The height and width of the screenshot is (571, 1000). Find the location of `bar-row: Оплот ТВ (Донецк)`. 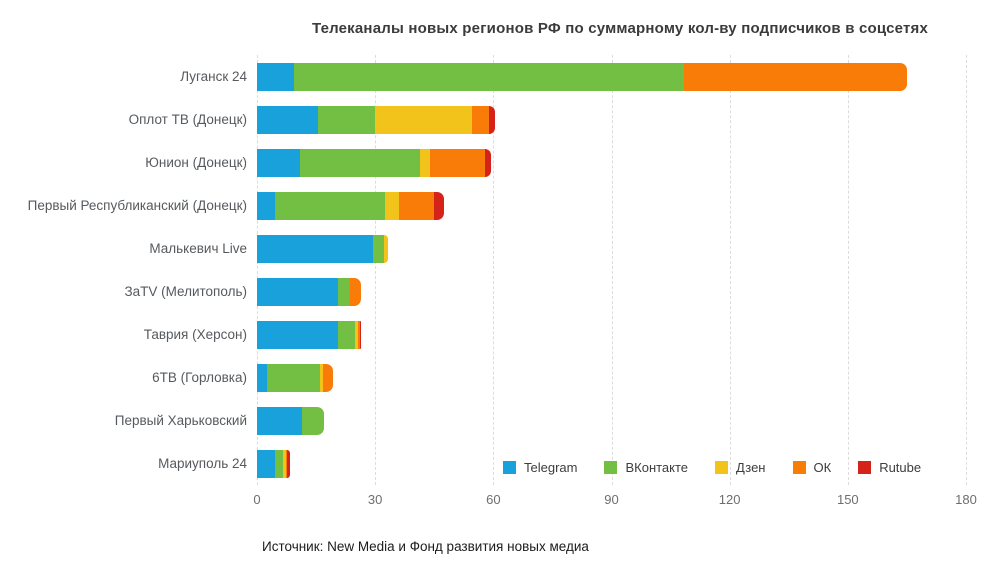

bar-row: Оплот ТВ (Донецк) is located at coordinates (500, 119).